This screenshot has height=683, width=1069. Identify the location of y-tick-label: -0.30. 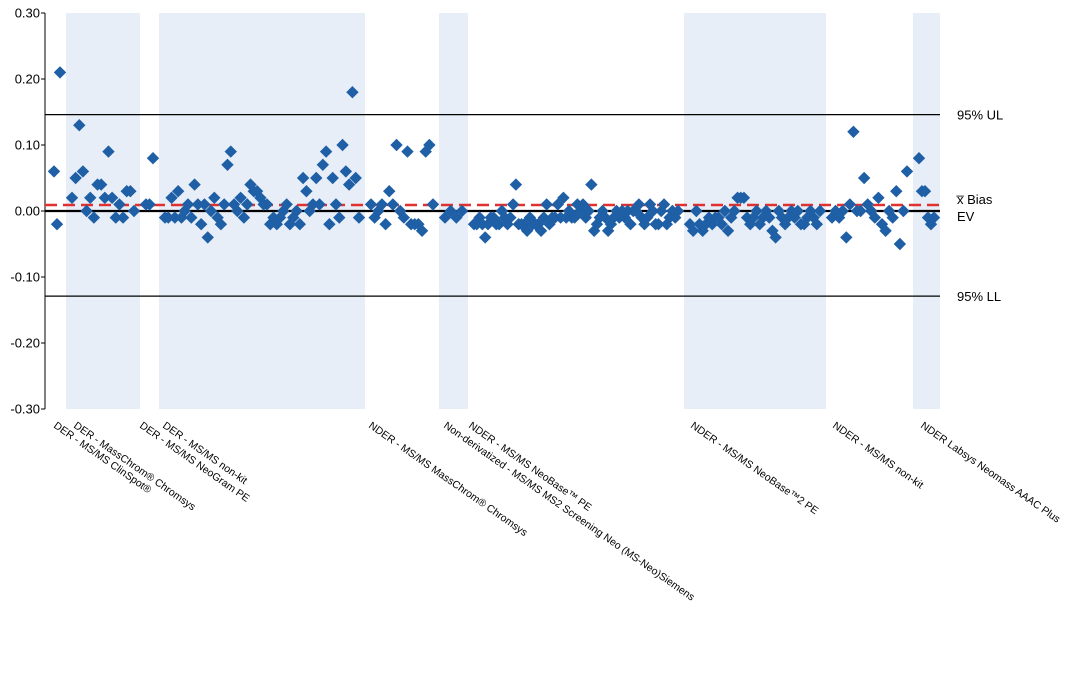
(25, 409).